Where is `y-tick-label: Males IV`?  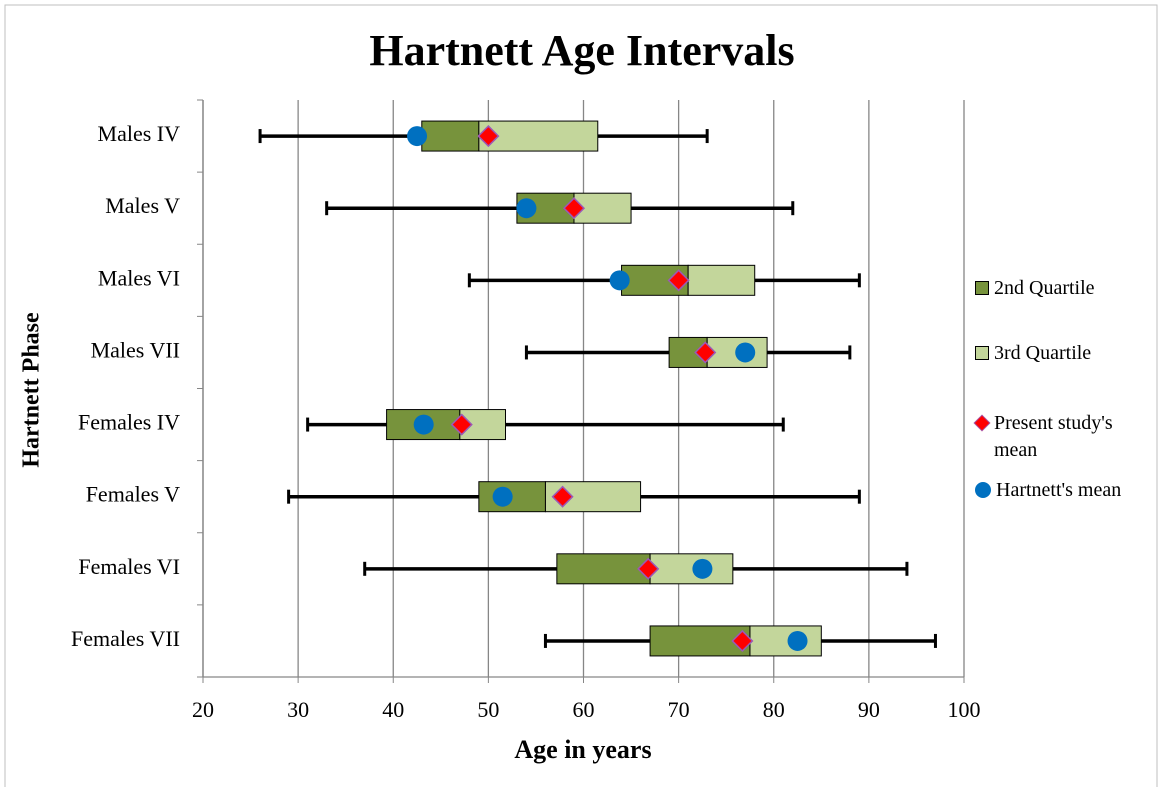 y-tick-label: Males IV is located at coordinates (139, 133).